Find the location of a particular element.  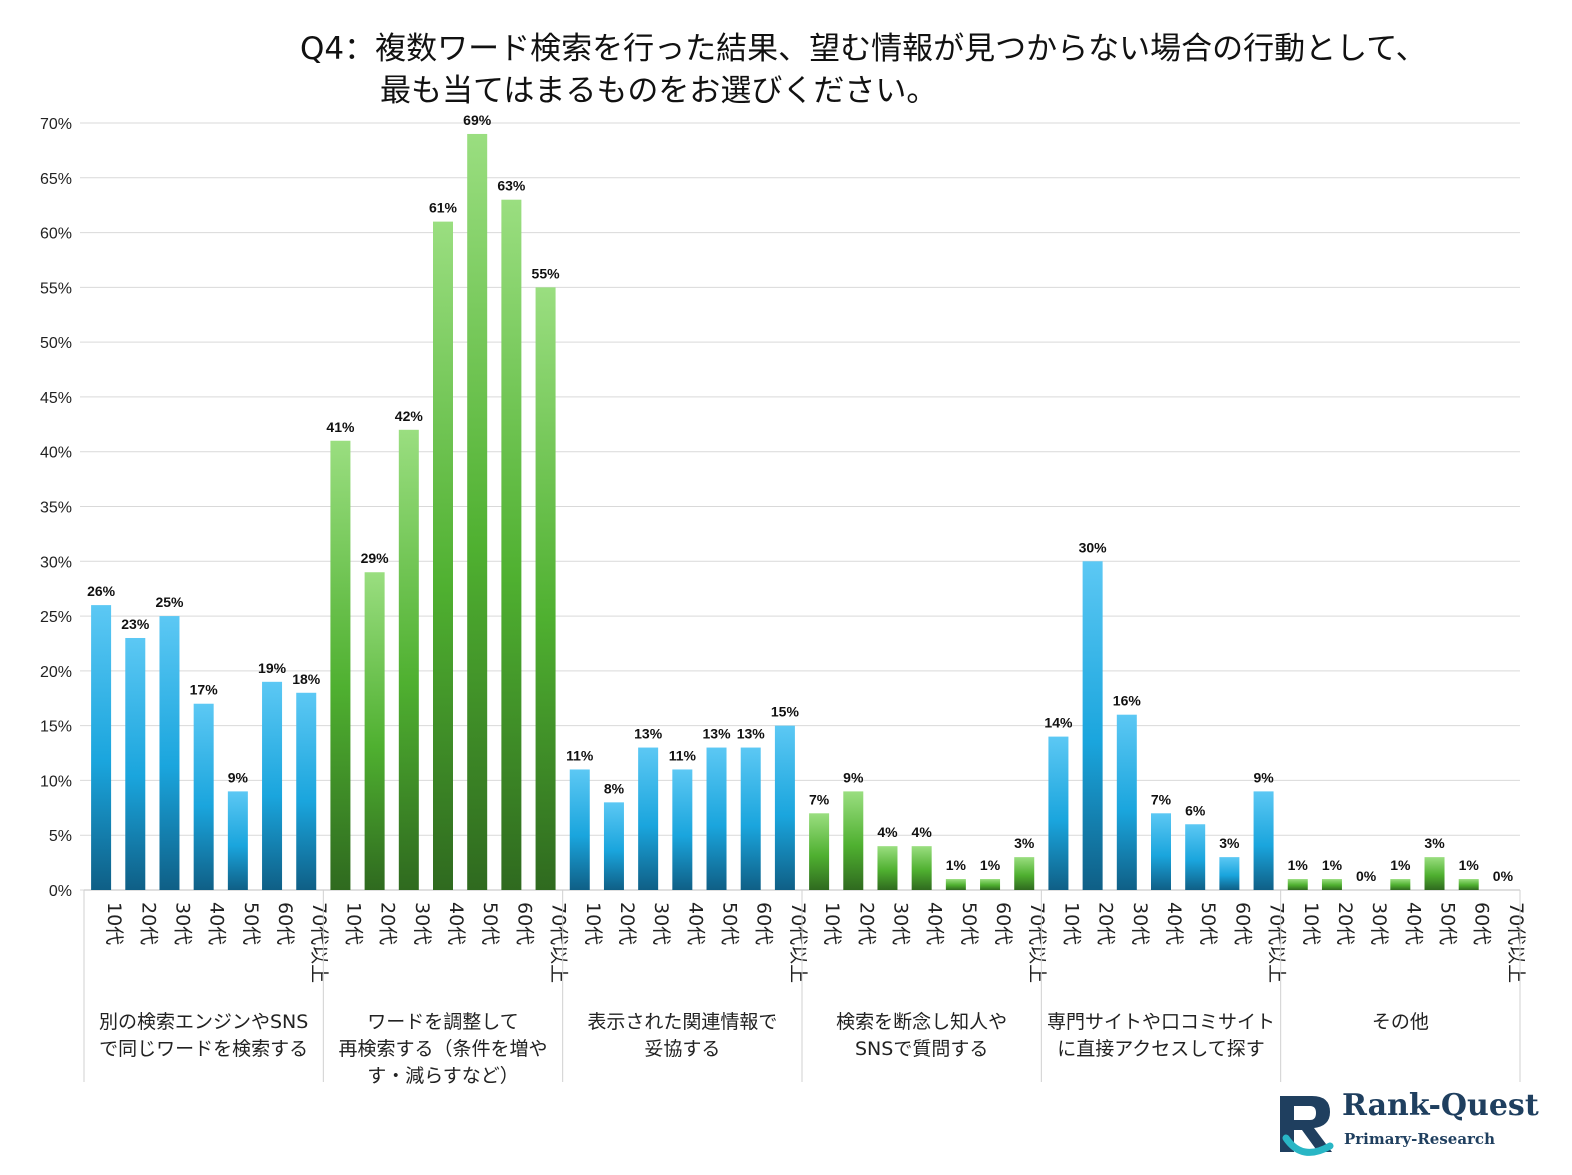

group-label: 別の検索エンジンやSNS is located at coordinates (203, 1022).